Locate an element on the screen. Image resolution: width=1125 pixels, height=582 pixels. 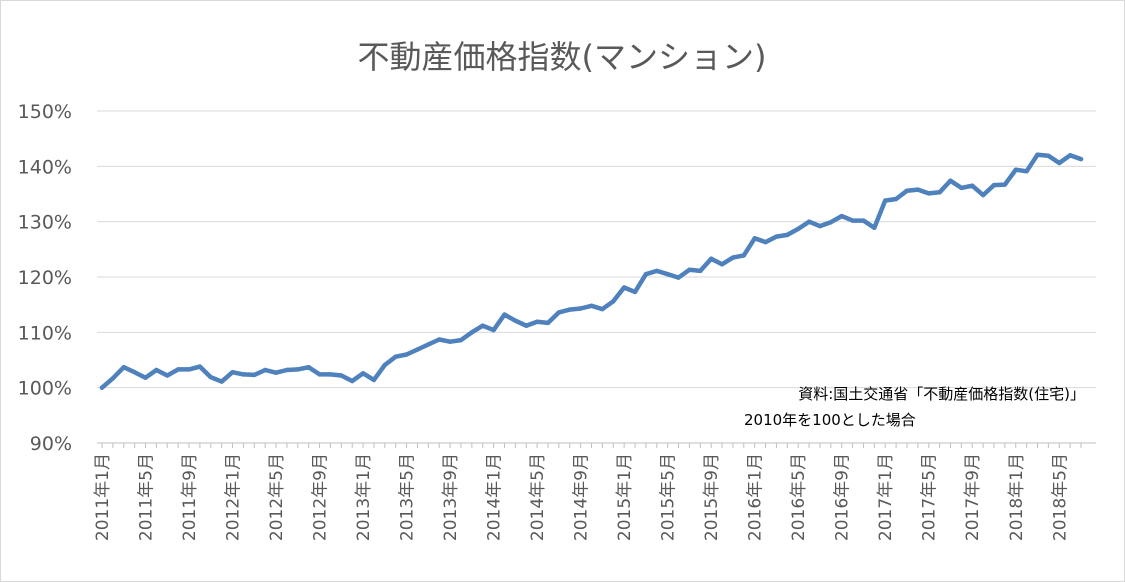
x-tick-label: 2014年1月 is located at coordinates (495, 497).